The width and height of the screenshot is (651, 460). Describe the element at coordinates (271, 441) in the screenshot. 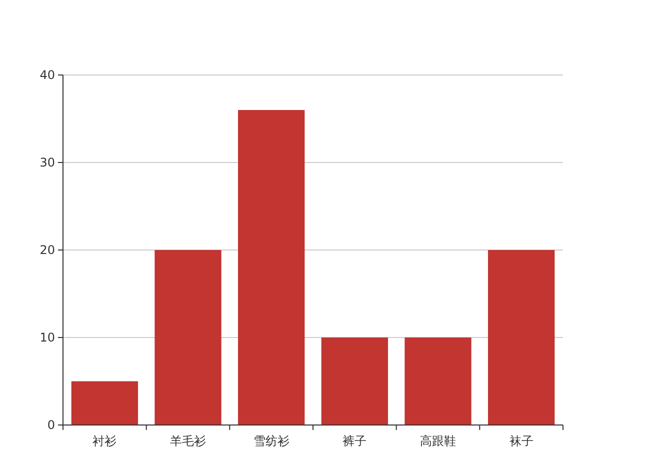

I see `x-tick-label: 雪纺衫` at that location.